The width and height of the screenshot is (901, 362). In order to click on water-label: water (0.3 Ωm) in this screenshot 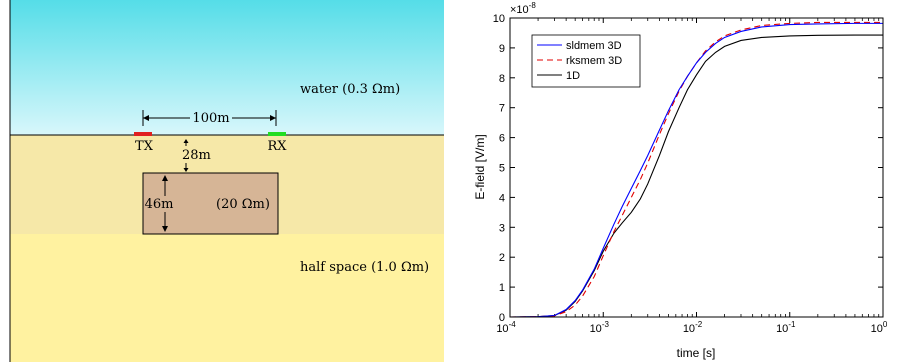, I will do `click(350, 89)`.